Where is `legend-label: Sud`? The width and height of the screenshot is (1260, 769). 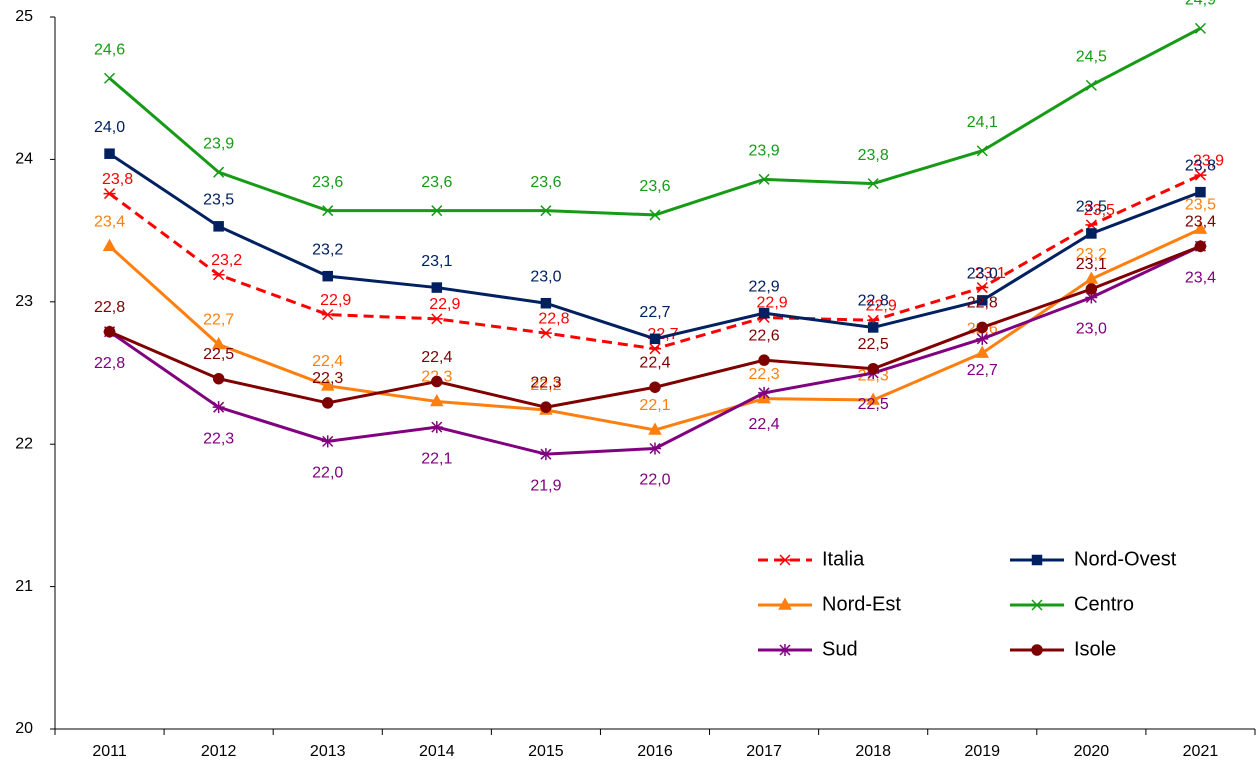 legend-label: Sud is located at coordinates (840, 649).